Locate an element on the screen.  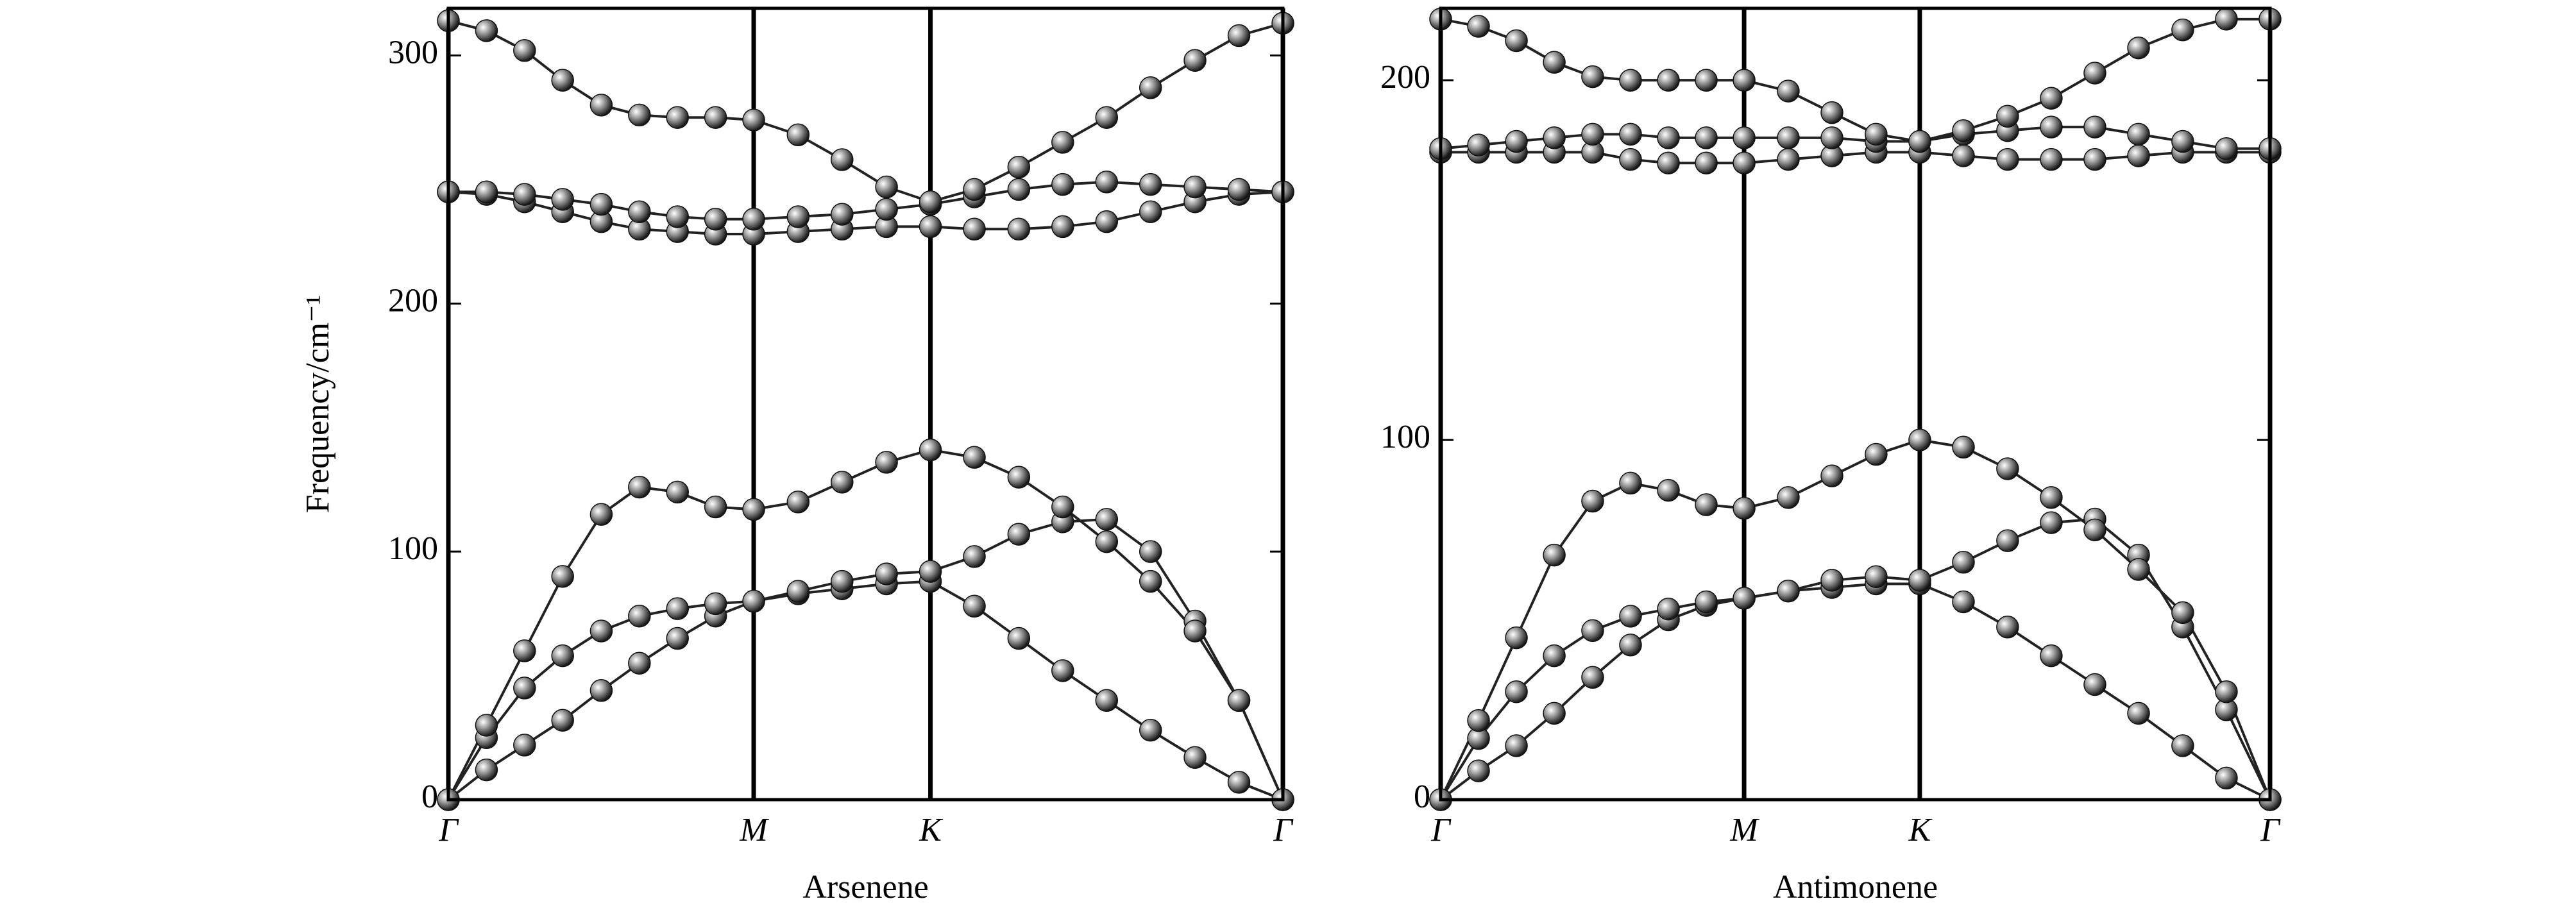
x-tick-label: M is located at coordinates (1744, 830).